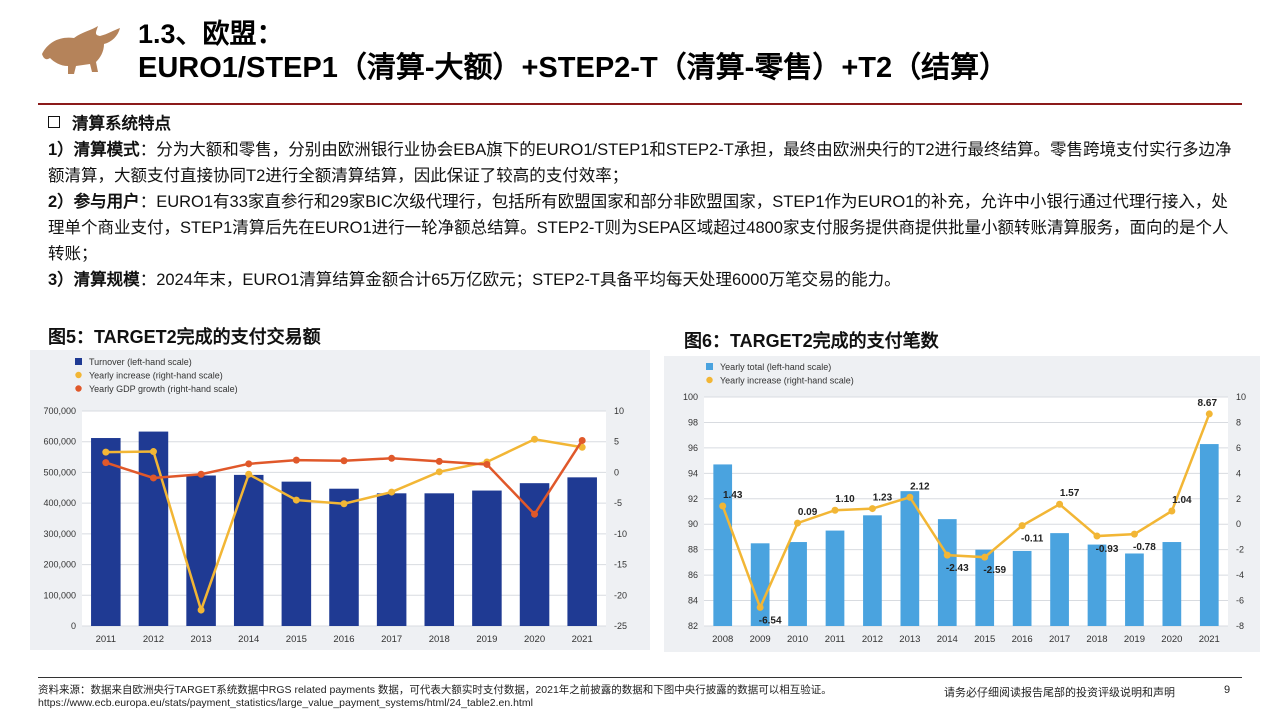 This screenshot has height=720, width=1280. What do you see at coordinates (1240, 550) in the screenshot?
I see `y-right-tick-label: -2` at bounding box center [1240, 550].